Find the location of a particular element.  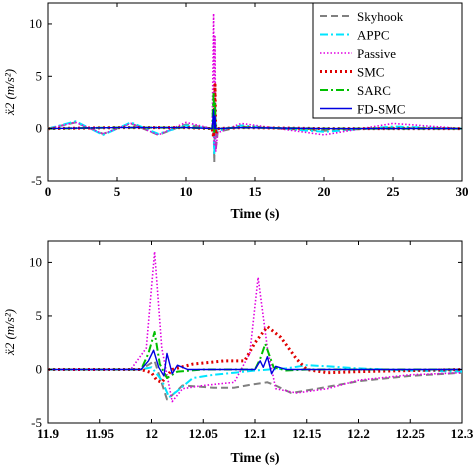

x-tick-label: 12 is located at coordinates (151, 433).